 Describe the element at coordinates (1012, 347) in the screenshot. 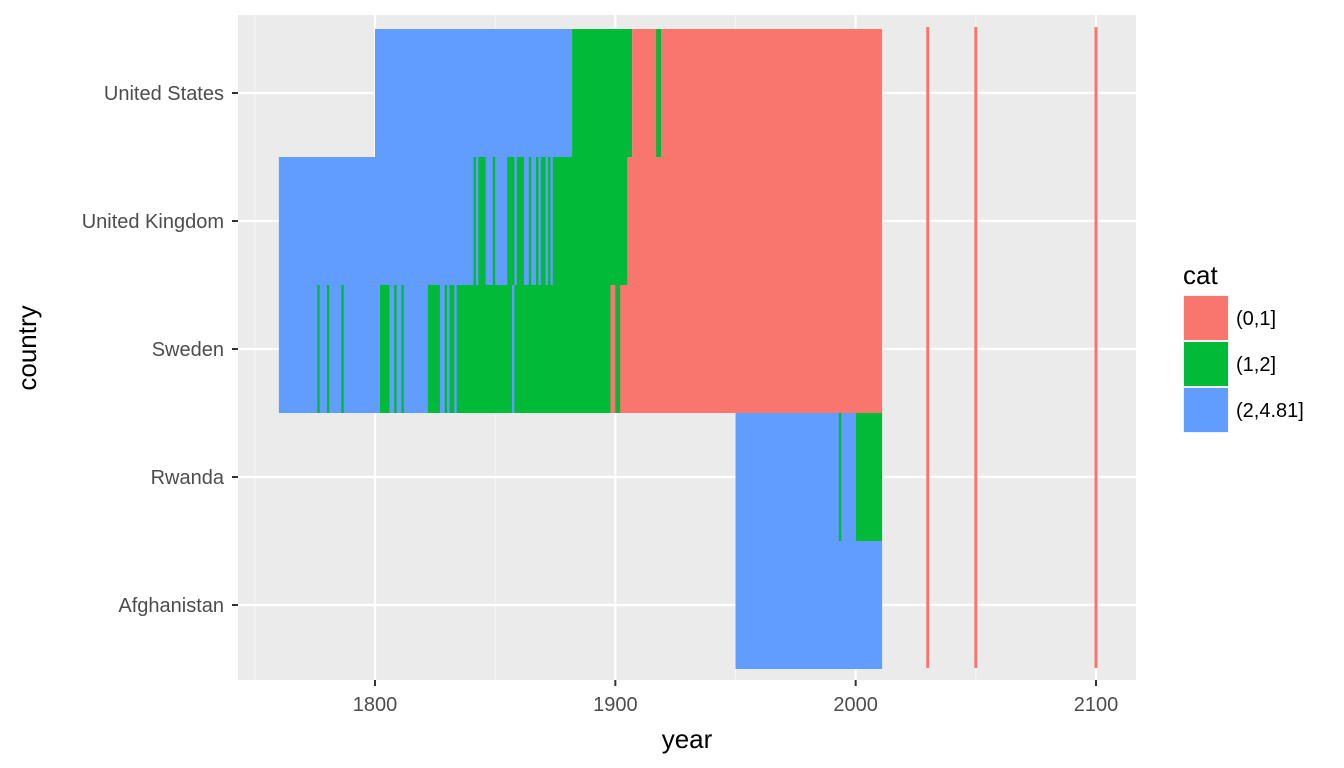

I see `reference-lines` at that location.